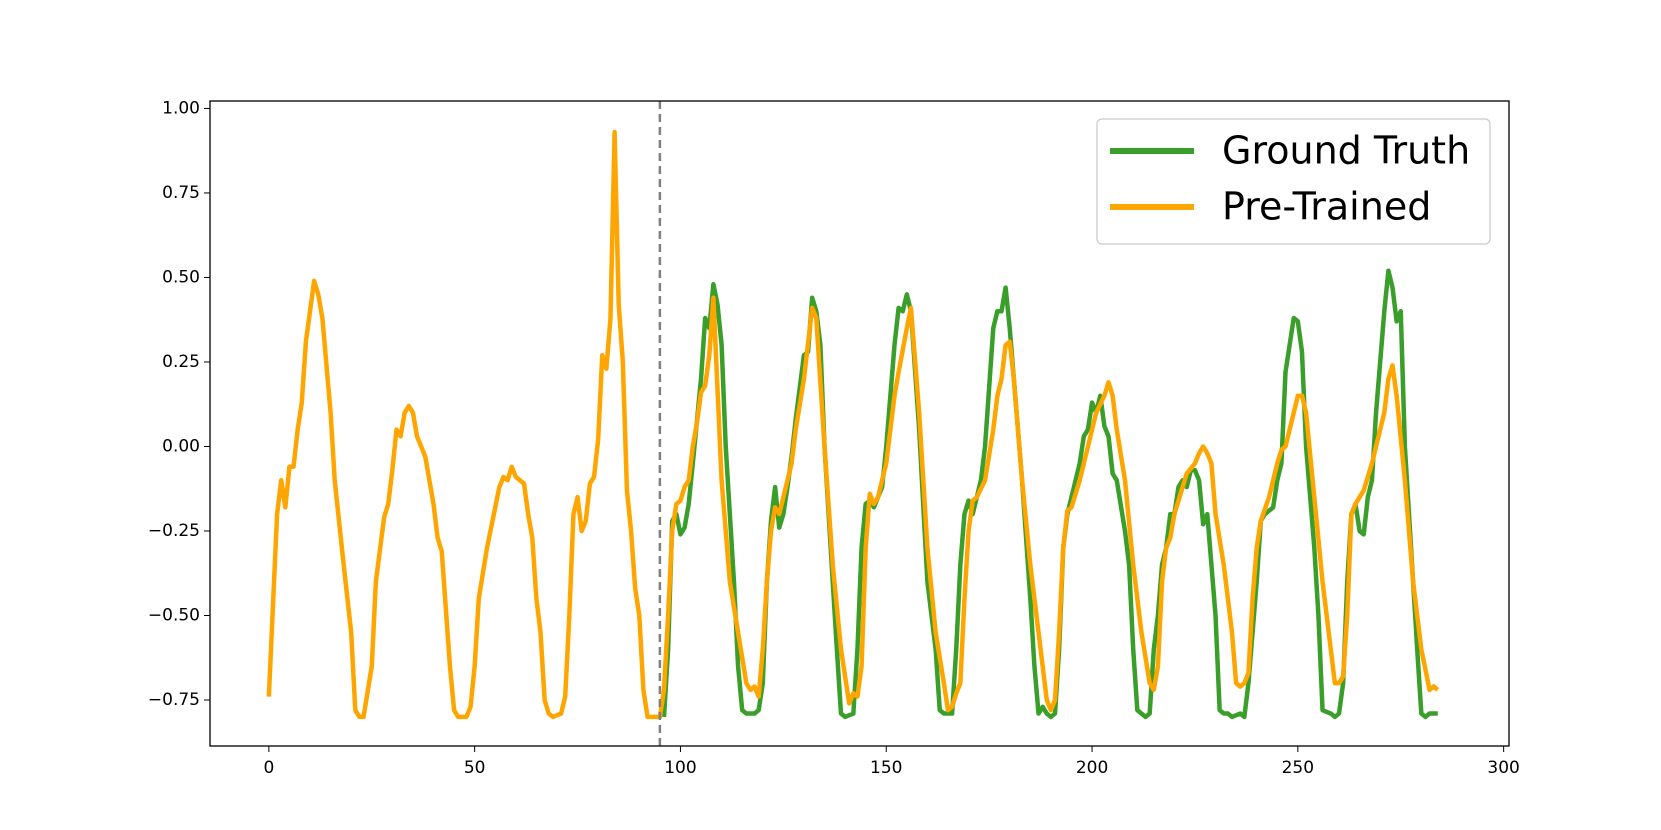  I want to click on x-tick-label: 100, so click(680, 768).